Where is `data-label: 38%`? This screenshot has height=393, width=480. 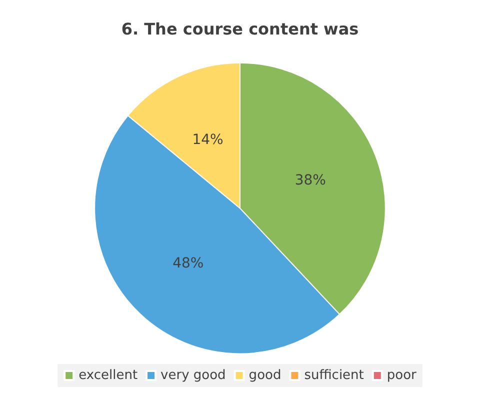
data-label: 38% is located at coordinates (310, 180).